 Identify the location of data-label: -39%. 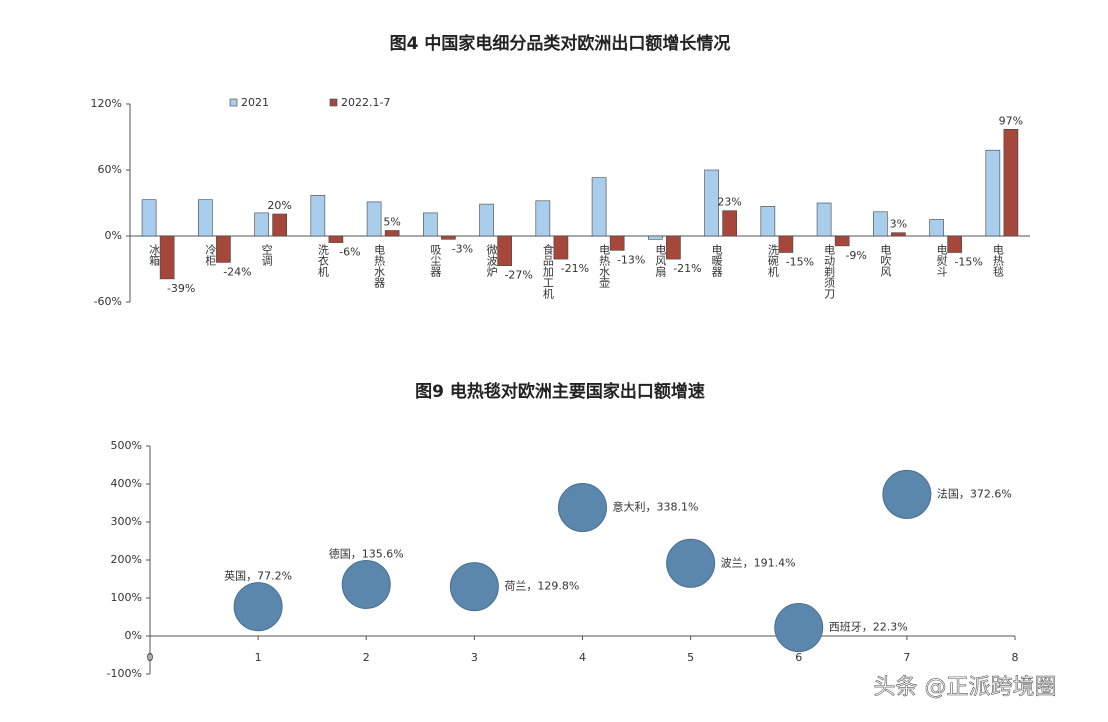
(181, 288).